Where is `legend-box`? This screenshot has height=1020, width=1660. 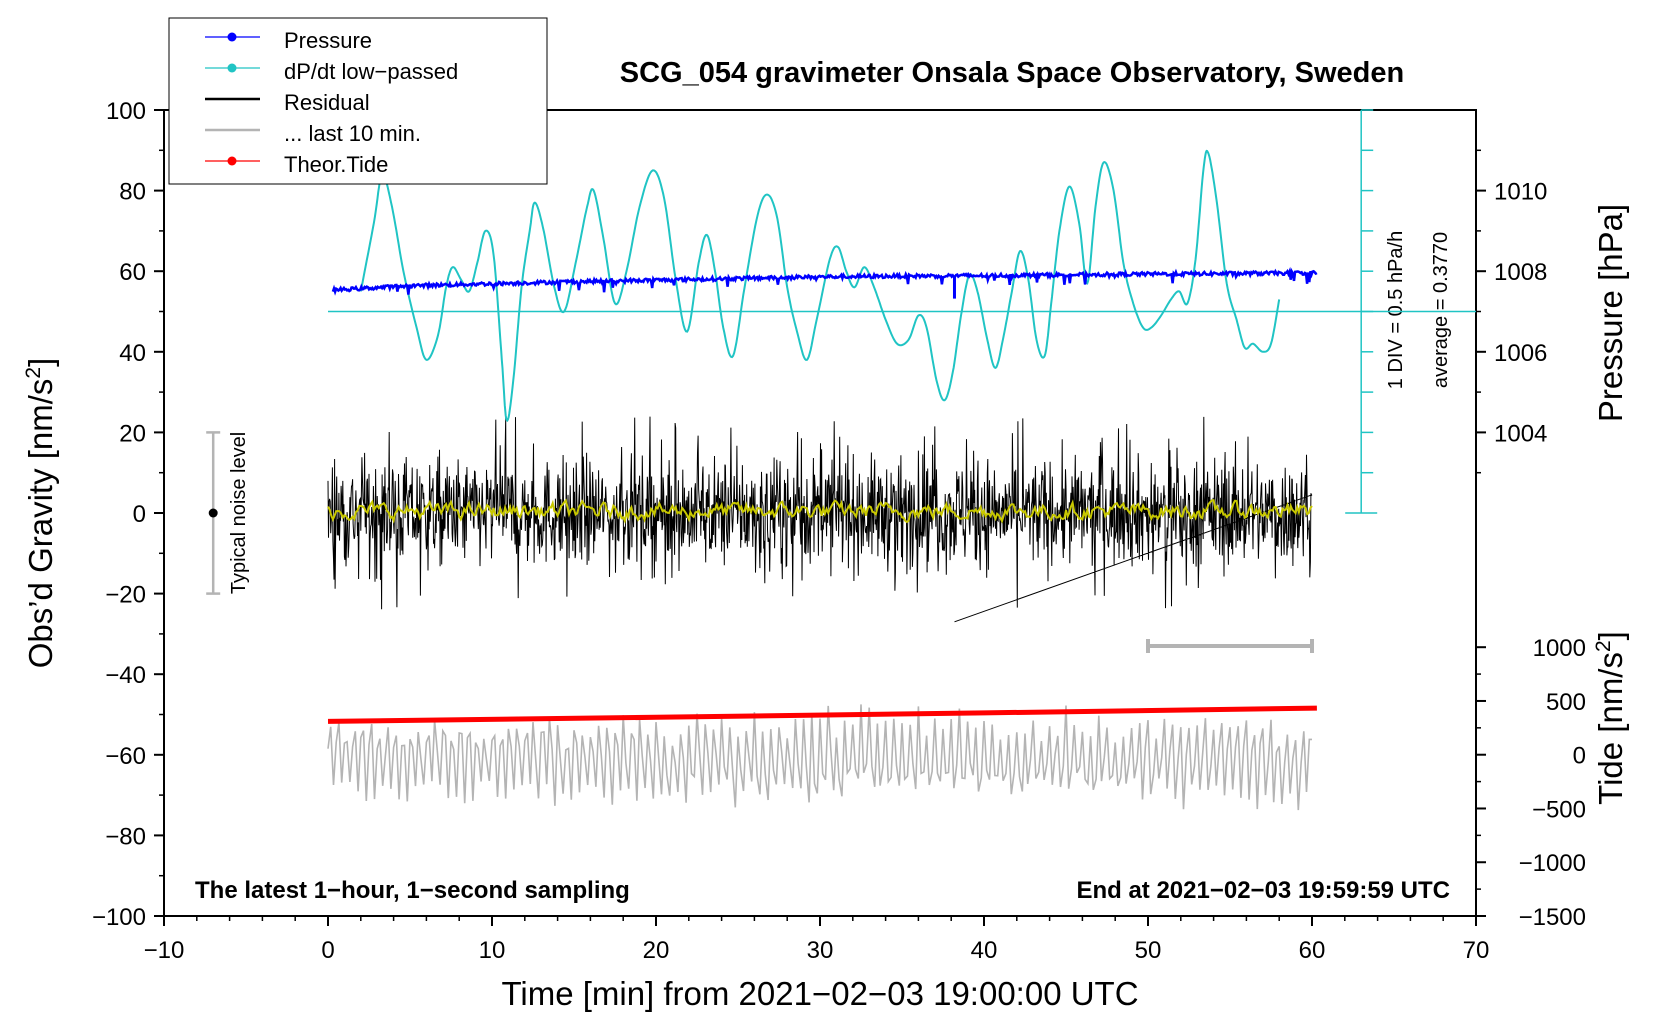
legend-box is located at coordinates (358, 101).